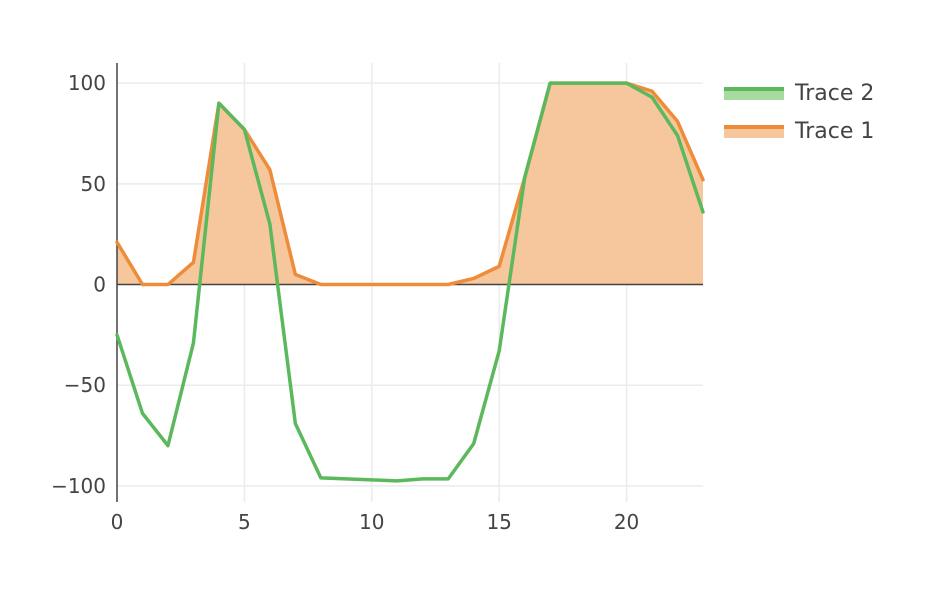 The image size is (936, 610). What do you see at coordinates (371, 522) in the screenshot?
I see `x-tick-label: 10` at bounding box center [371, 522].